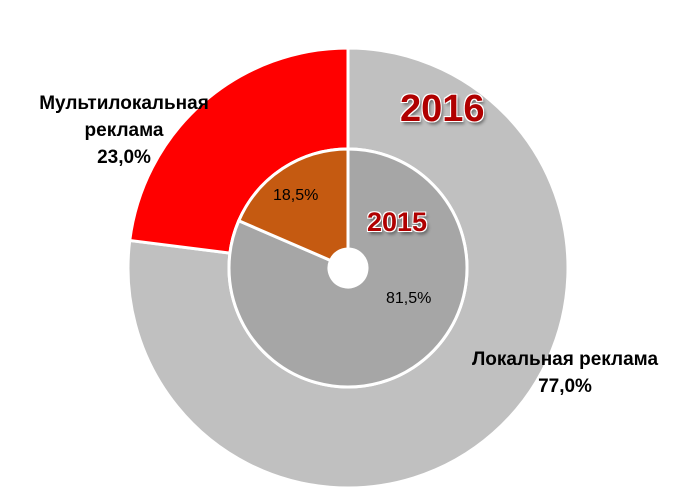  What do you see at coordinates (565, 373) in the screenshot?
I see `label-local: Локальная реклама 77,0%` at bounding box center [565, 373].